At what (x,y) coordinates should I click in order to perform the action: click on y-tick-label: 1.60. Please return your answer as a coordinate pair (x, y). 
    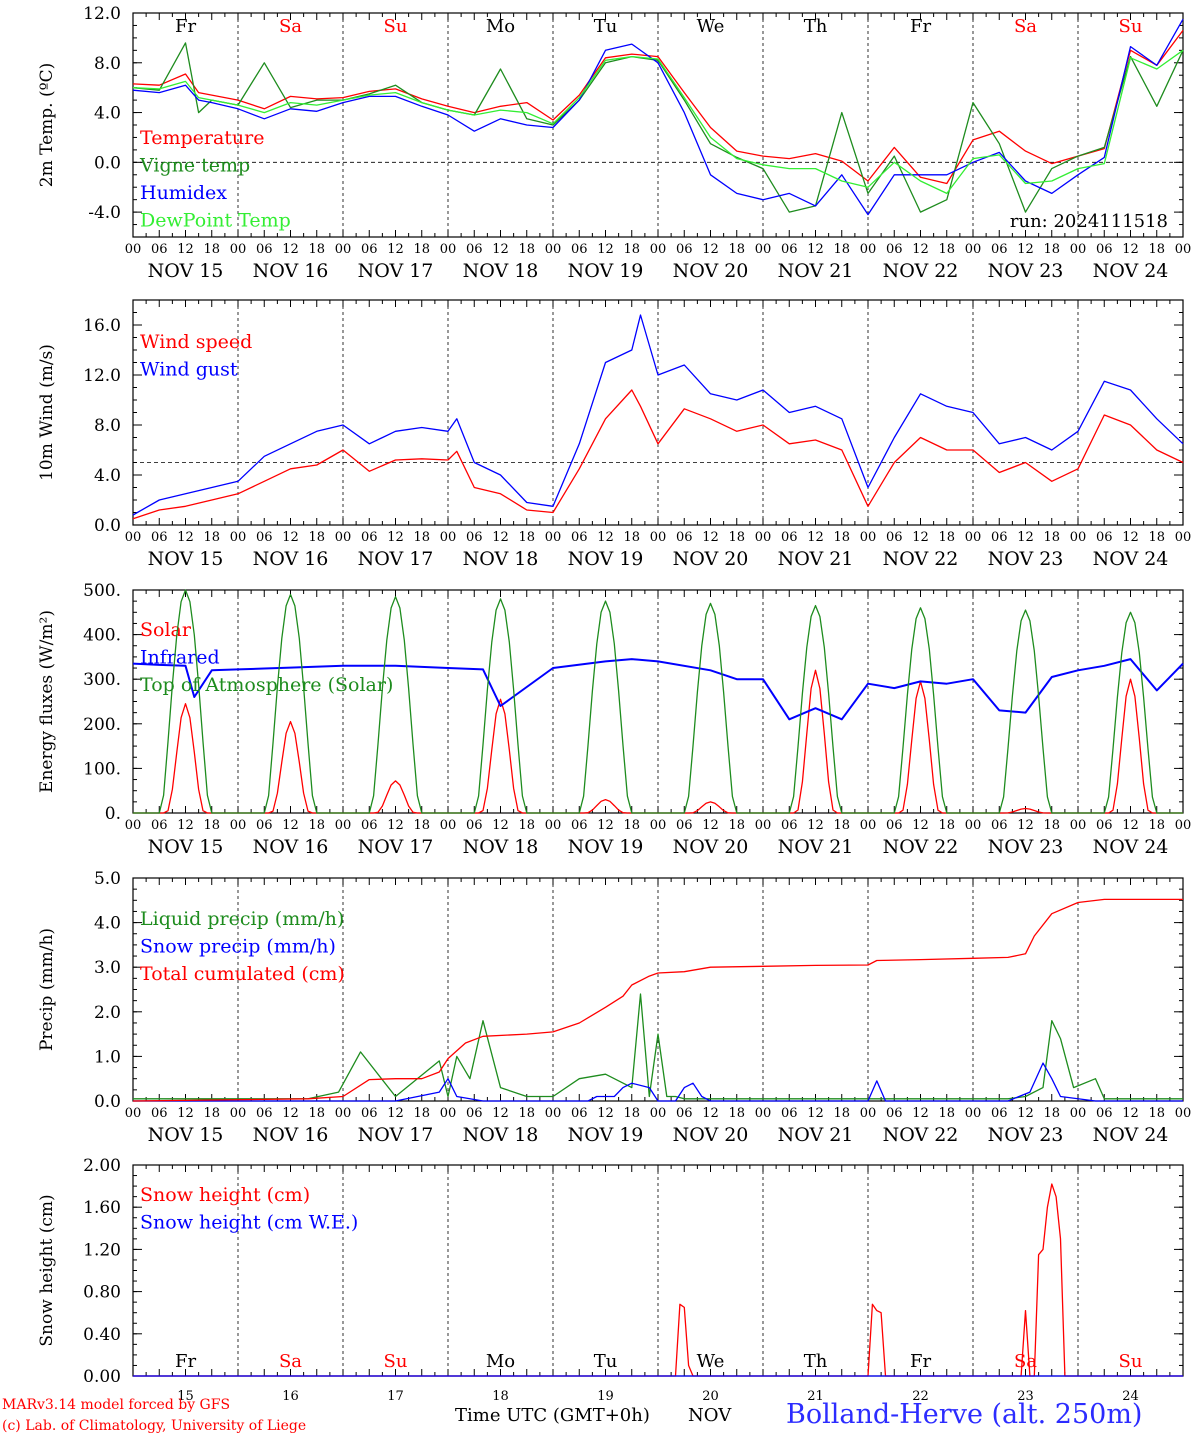
    Looking at the image, I should click on (102, 1208).